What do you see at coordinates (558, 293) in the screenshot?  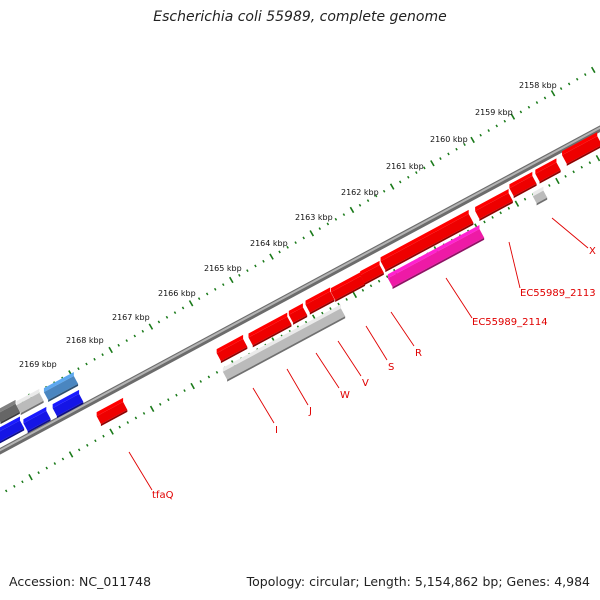 I see `gene-label: EC55989_2113` at bounding box center [558, 293].